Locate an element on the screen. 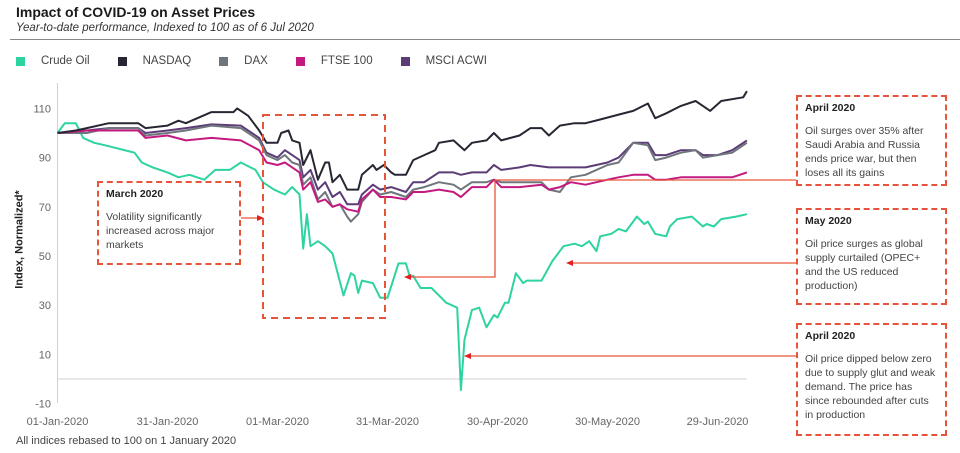  volatility-highlight-box is located at coordinates (324, 216).